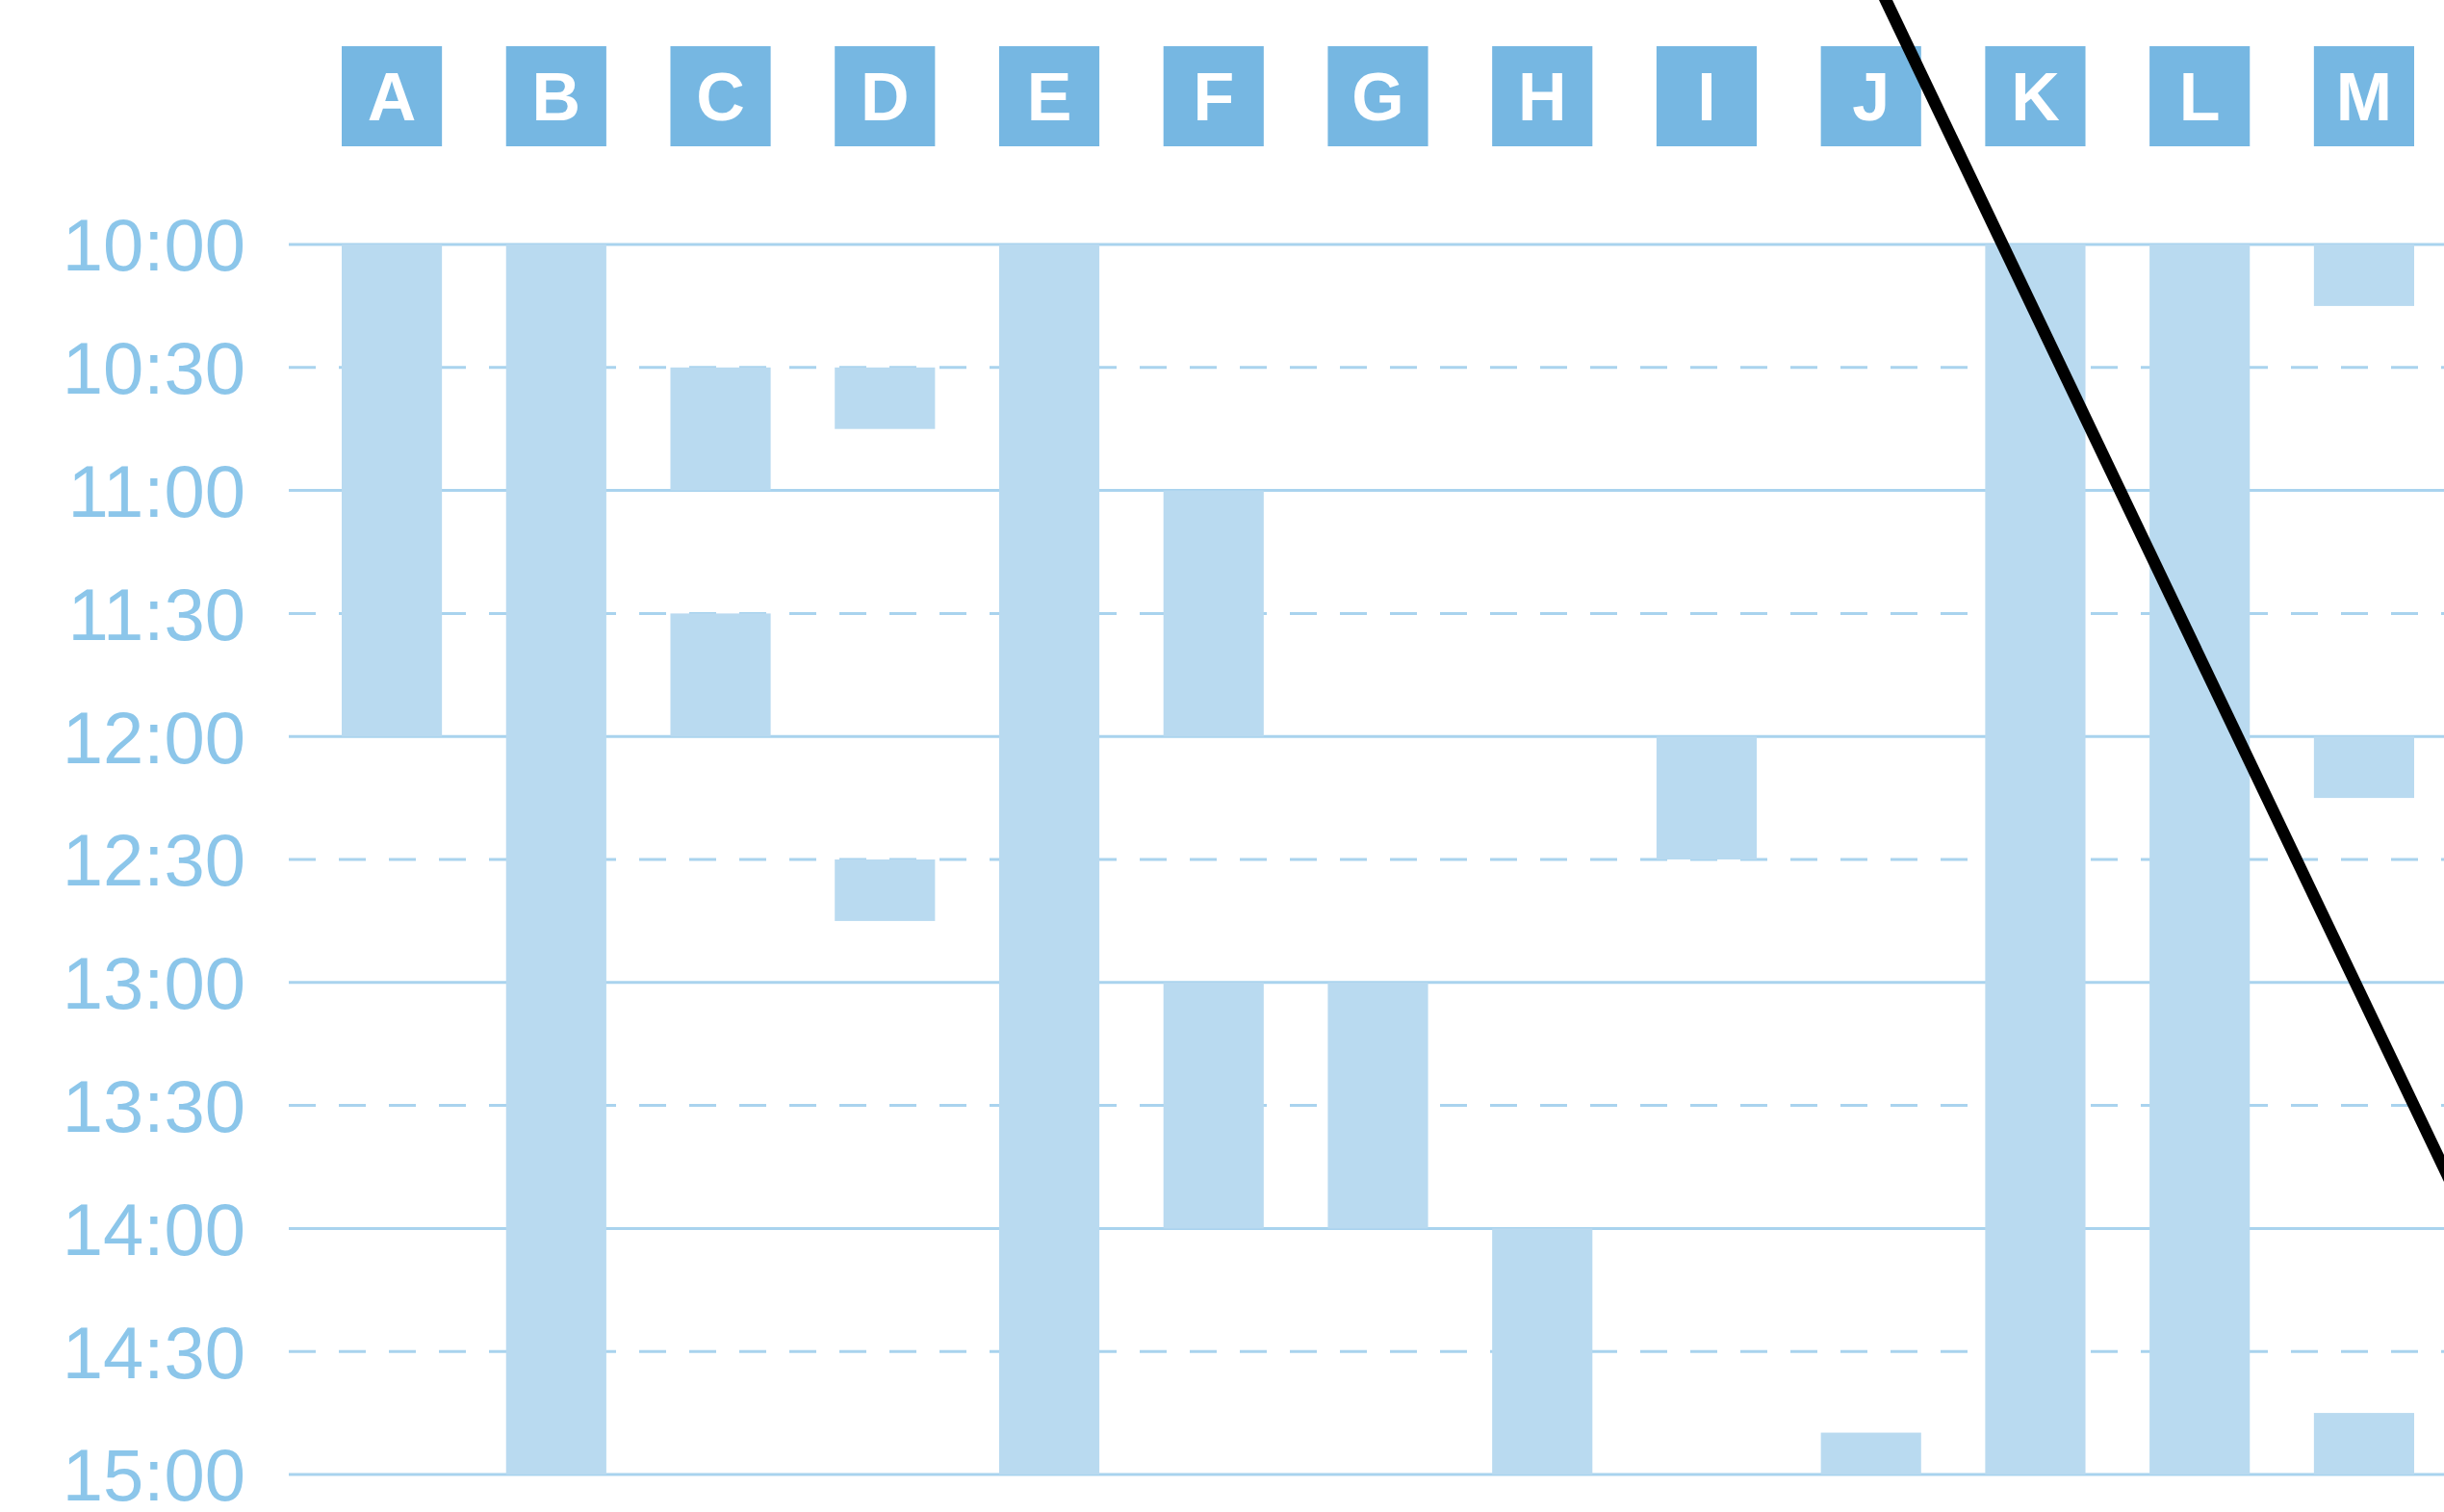  I want to click on y-tick-label: 13:30, so click(153, 1105).